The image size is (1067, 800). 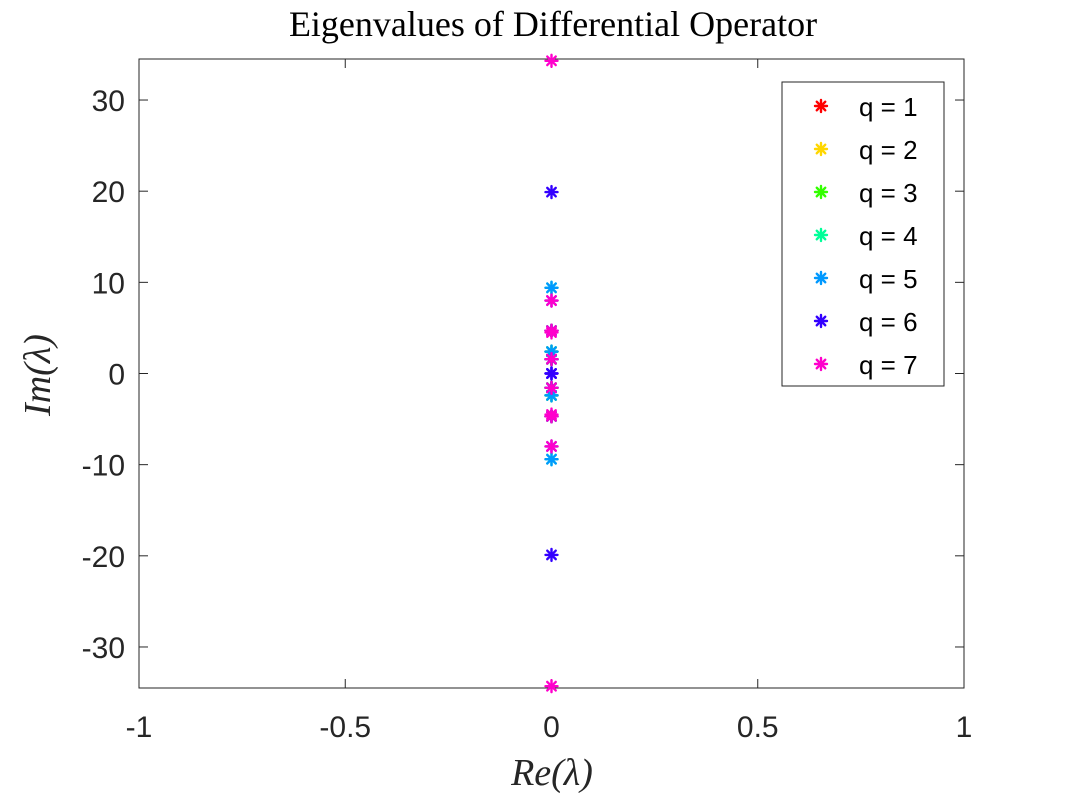 What do you see at coordinates (888, 107) in the screenshot?
I see `legend-entry: q = 1` at bounding box center [888, 107].